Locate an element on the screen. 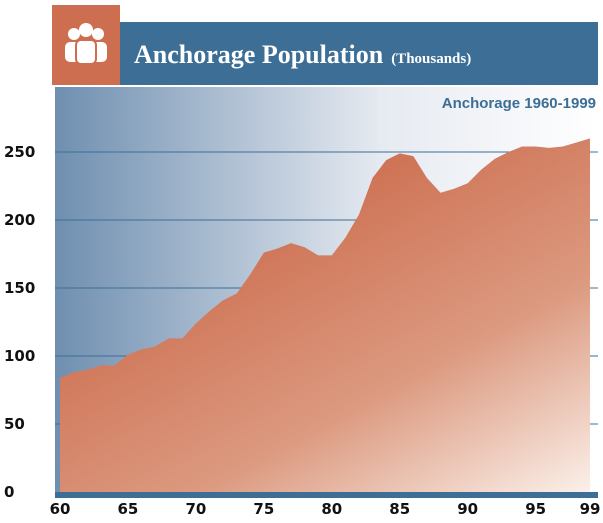 This screenshot has width=603, height=523. y-tick-label: 200 is located at coordinates (19, 220).